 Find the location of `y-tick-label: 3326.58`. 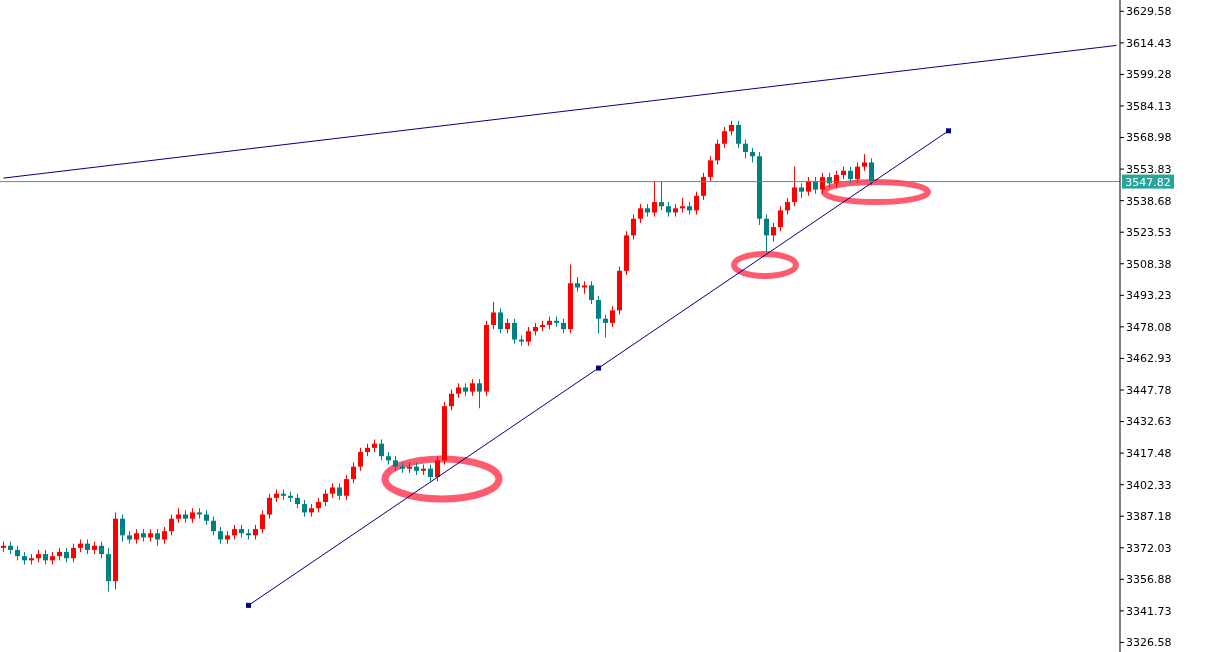

y-tick-label: 3326.58 is located at coordinates (1149, 643).